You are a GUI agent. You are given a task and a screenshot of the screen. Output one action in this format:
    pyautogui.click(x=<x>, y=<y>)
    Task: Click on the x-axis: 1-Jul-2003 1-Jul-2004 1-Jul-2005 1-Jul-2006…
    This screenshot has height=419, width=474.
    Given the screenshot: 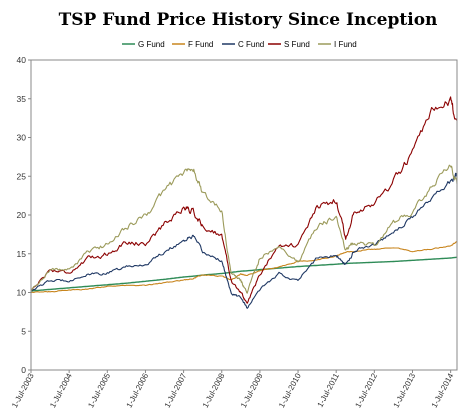 What is the action you would take?
    pyautogui.click(x=233, y=389)
    